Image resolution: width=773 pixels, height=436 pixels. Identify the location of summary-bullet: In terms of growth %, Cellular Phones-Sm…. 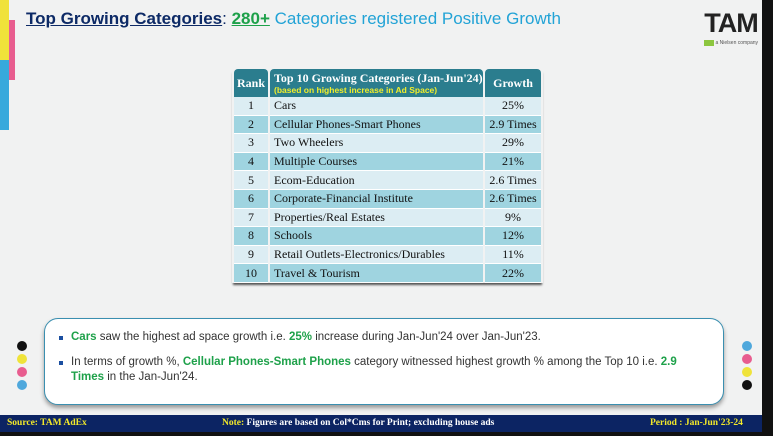
(380, 370).